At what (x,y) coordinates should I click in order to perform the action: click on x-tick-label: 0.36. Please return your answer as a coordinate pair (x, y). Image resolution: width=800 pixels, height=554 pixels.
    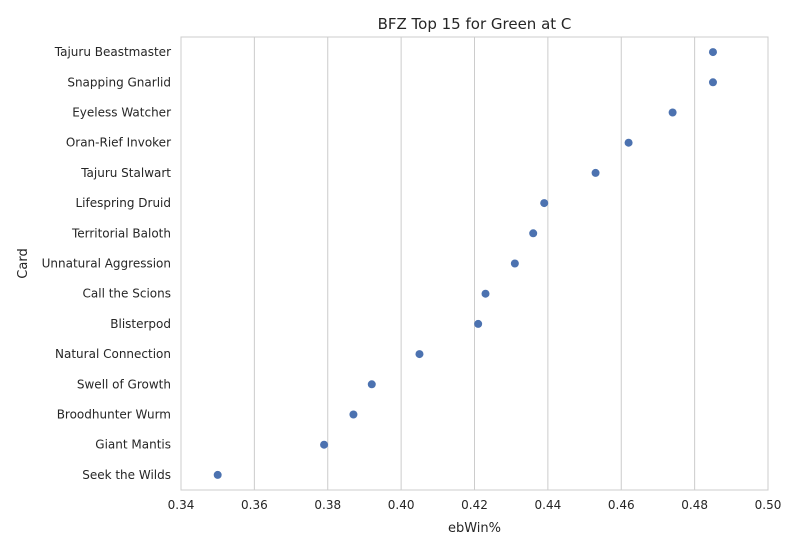
    Looking at the image, I should click on (254, 505).